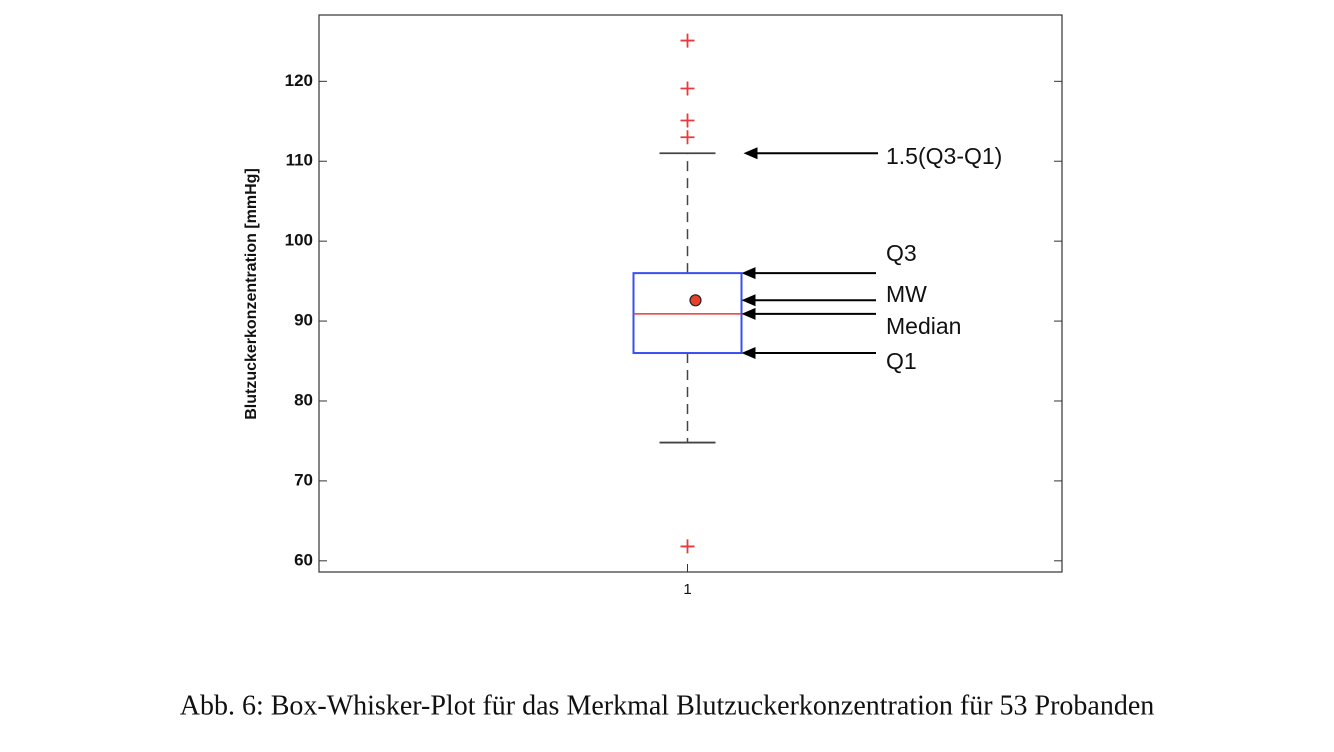 Image resolution: width=1334 pixels, height=752 pixels. Describe the element at coordinates (901, 253) in the screenshot. I see `annotation: Q3` at that location.